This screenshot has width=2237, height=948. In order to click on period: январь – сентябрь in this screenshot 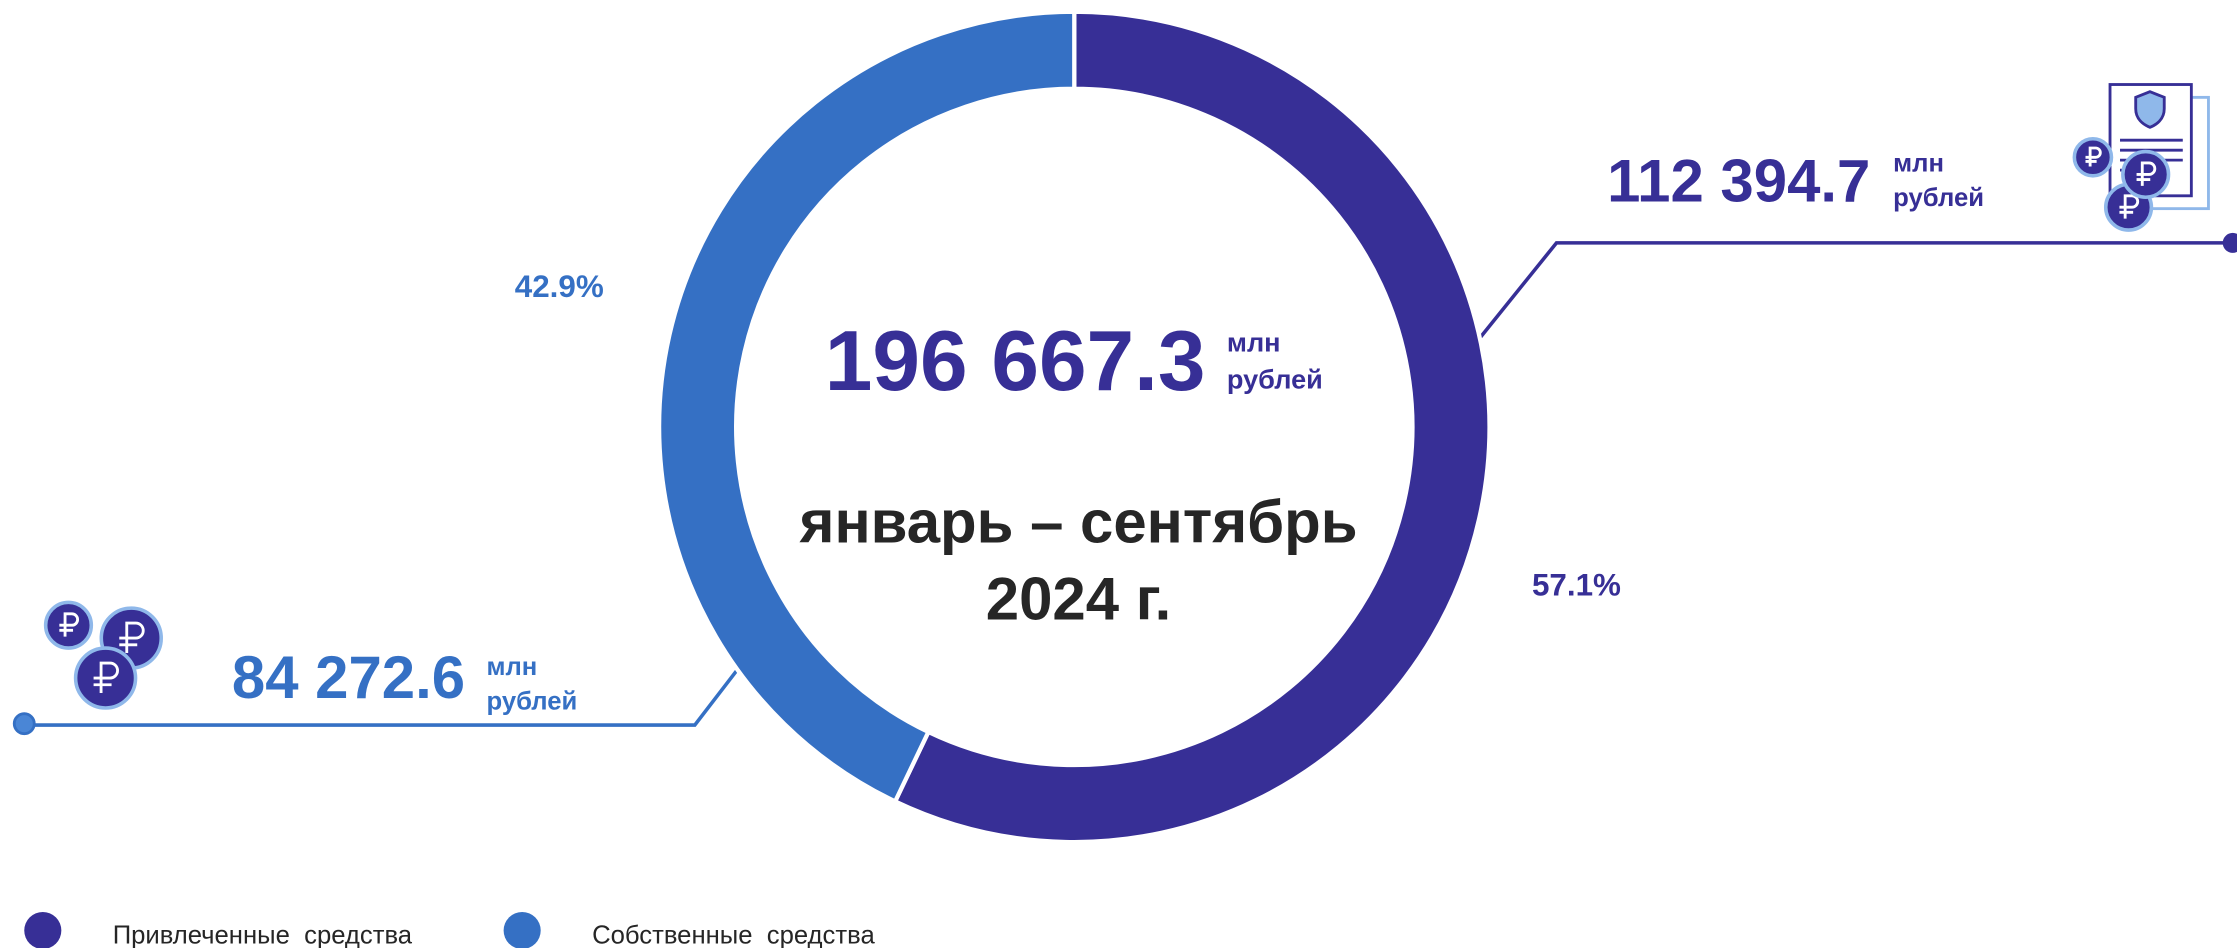, I will do `click(1078, 521)`.